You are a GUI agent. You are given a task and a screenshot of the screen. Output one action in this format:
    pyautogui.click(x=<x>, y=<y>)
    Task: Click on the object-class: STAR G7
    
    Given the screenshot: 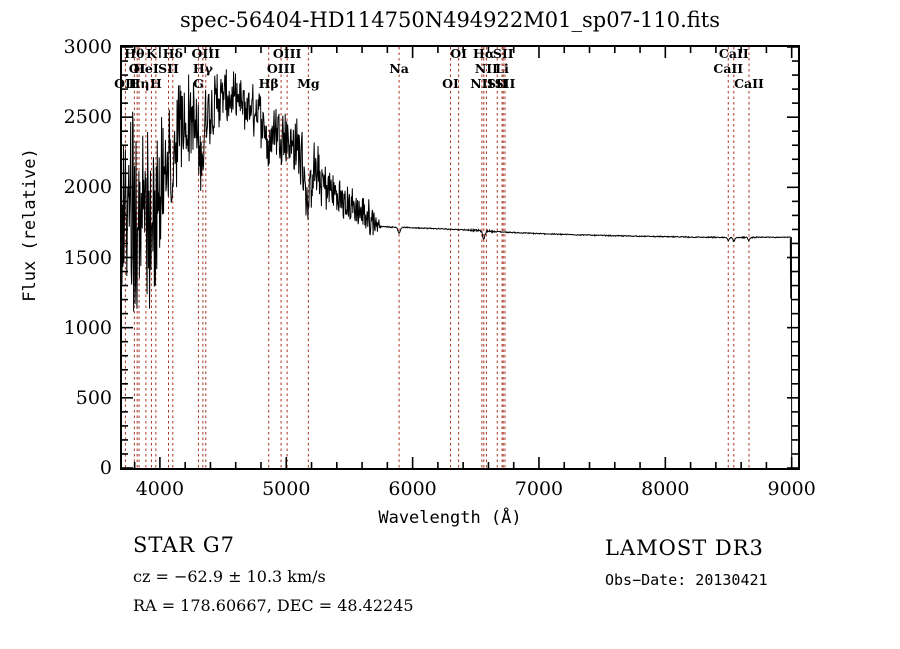 What is the action you would take?
    pyautogui.click(x=184, y=545)
    